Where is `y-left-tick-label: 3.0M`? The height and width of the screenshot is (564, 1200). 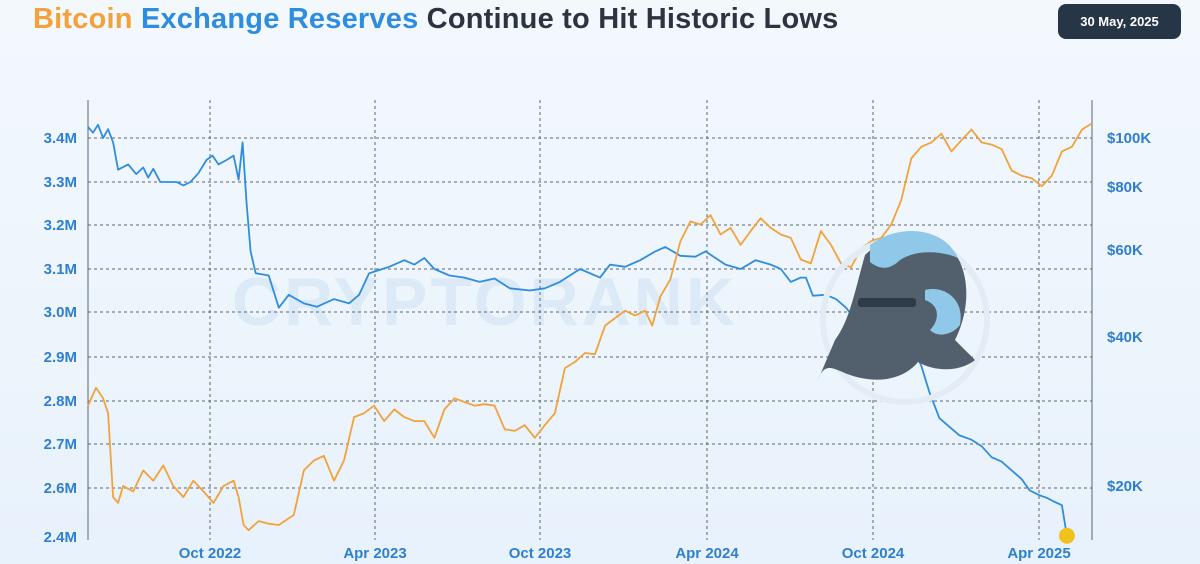
y-left-tick-label: 3.0M is located at coordinates (60, 312).